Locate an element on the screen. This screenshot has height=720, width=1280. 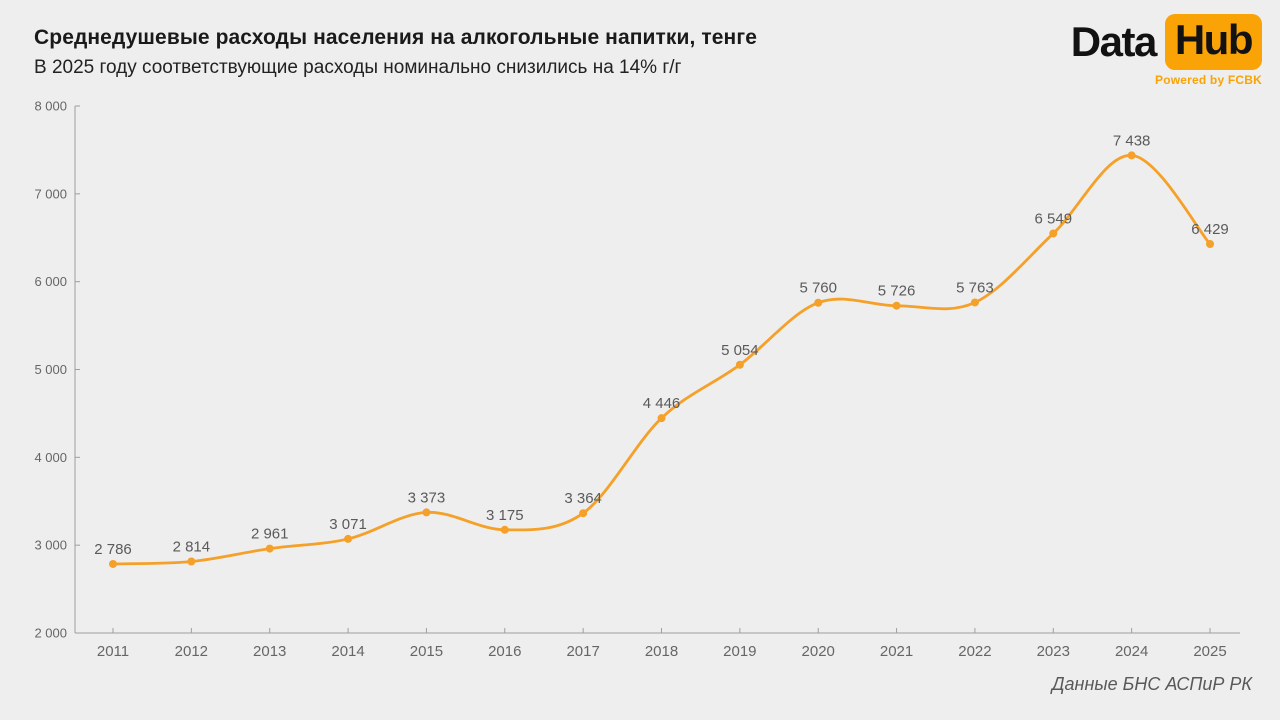
data-point-label: 5 054 is located at coordinates (740, 350).